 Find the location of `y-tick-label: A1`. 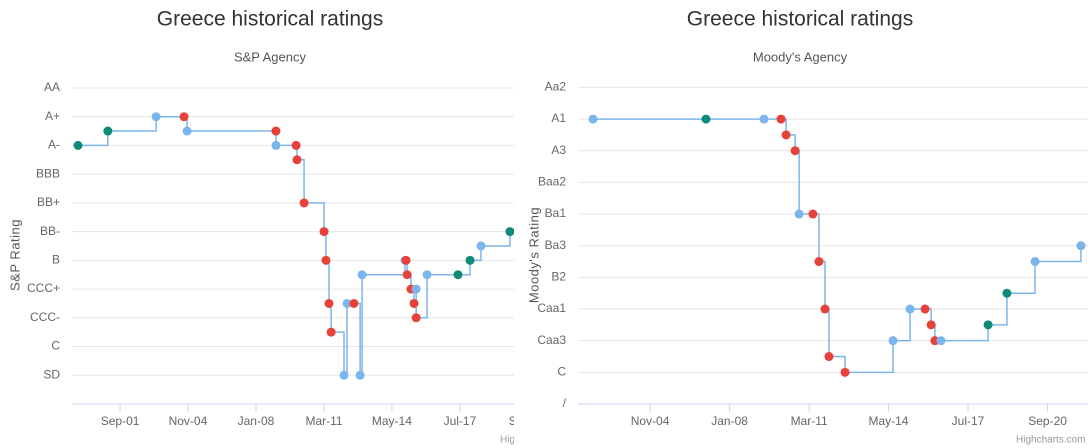

y-tick-label: A1 is located at coordinates (558, 118).